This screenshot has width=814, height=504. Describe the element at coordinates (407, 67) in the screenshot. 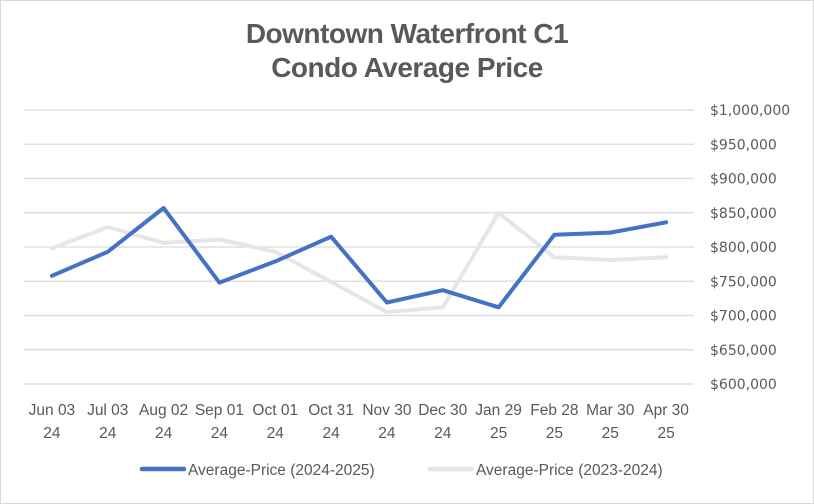

I see `chart-title-line-2: Condo Average Price` at that location.